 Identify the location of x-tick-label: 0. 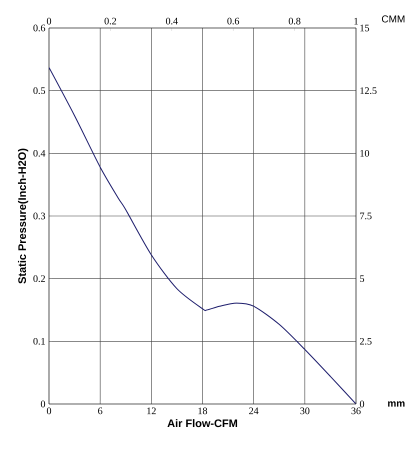
(49, 411).